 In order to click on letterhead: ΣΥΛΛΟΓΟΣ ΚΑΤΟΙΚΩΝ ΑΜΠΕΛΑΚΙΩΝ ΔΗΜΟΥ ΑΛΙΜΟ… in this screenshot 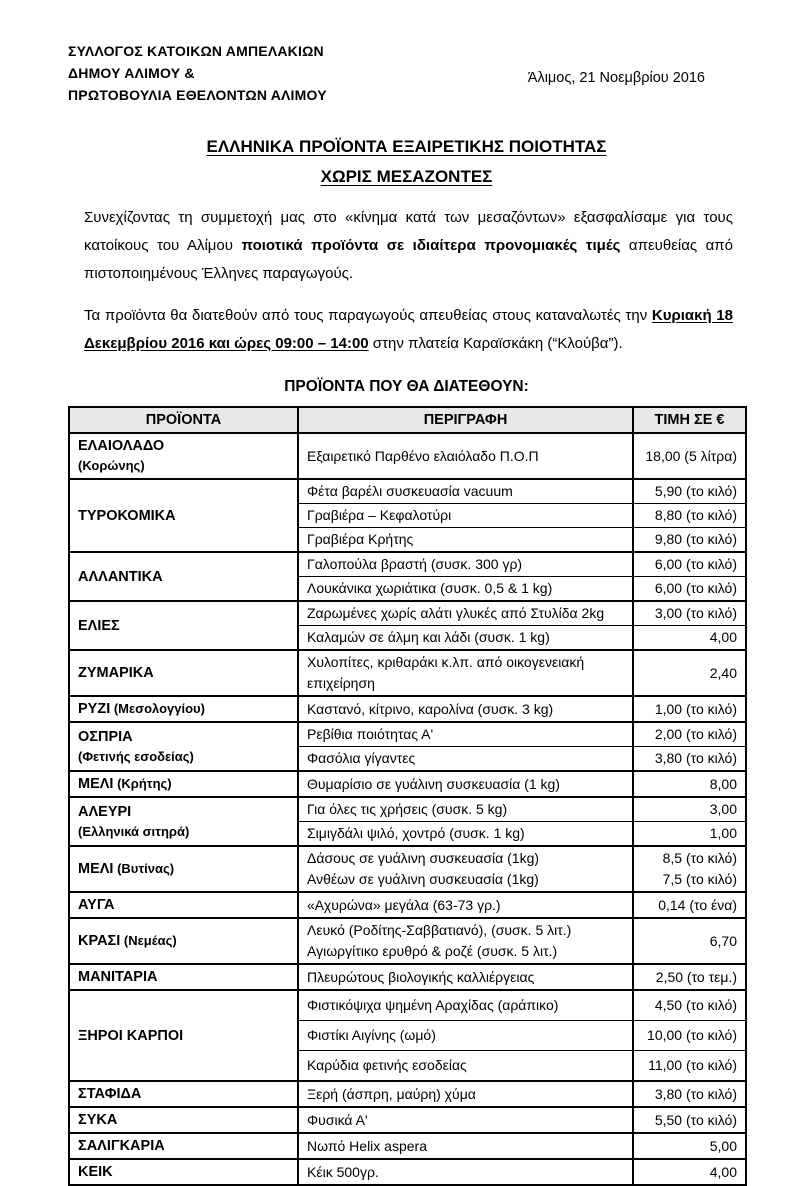, I will do `click(406, 73)`.